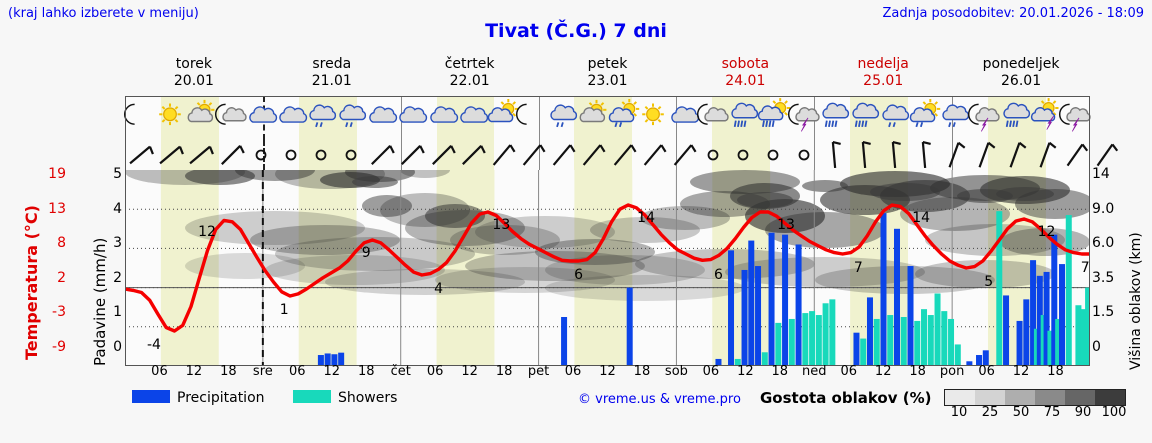 The width and height of the screenshot is (1152, 443). Describe the element at coordinates (400, 371) in the screenshot. I see `time-tick-čet-7: čet` at that location.